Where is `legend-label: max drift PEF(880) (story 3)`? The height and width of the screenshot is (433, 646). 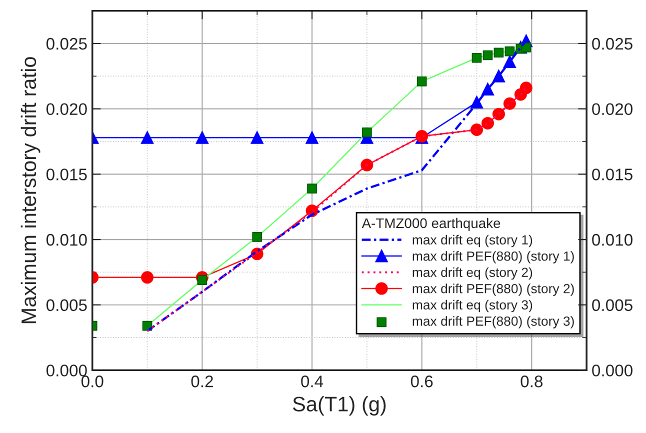 legend-label: max drift PEF(880) (story 3) is located at coordinates (493, 322).